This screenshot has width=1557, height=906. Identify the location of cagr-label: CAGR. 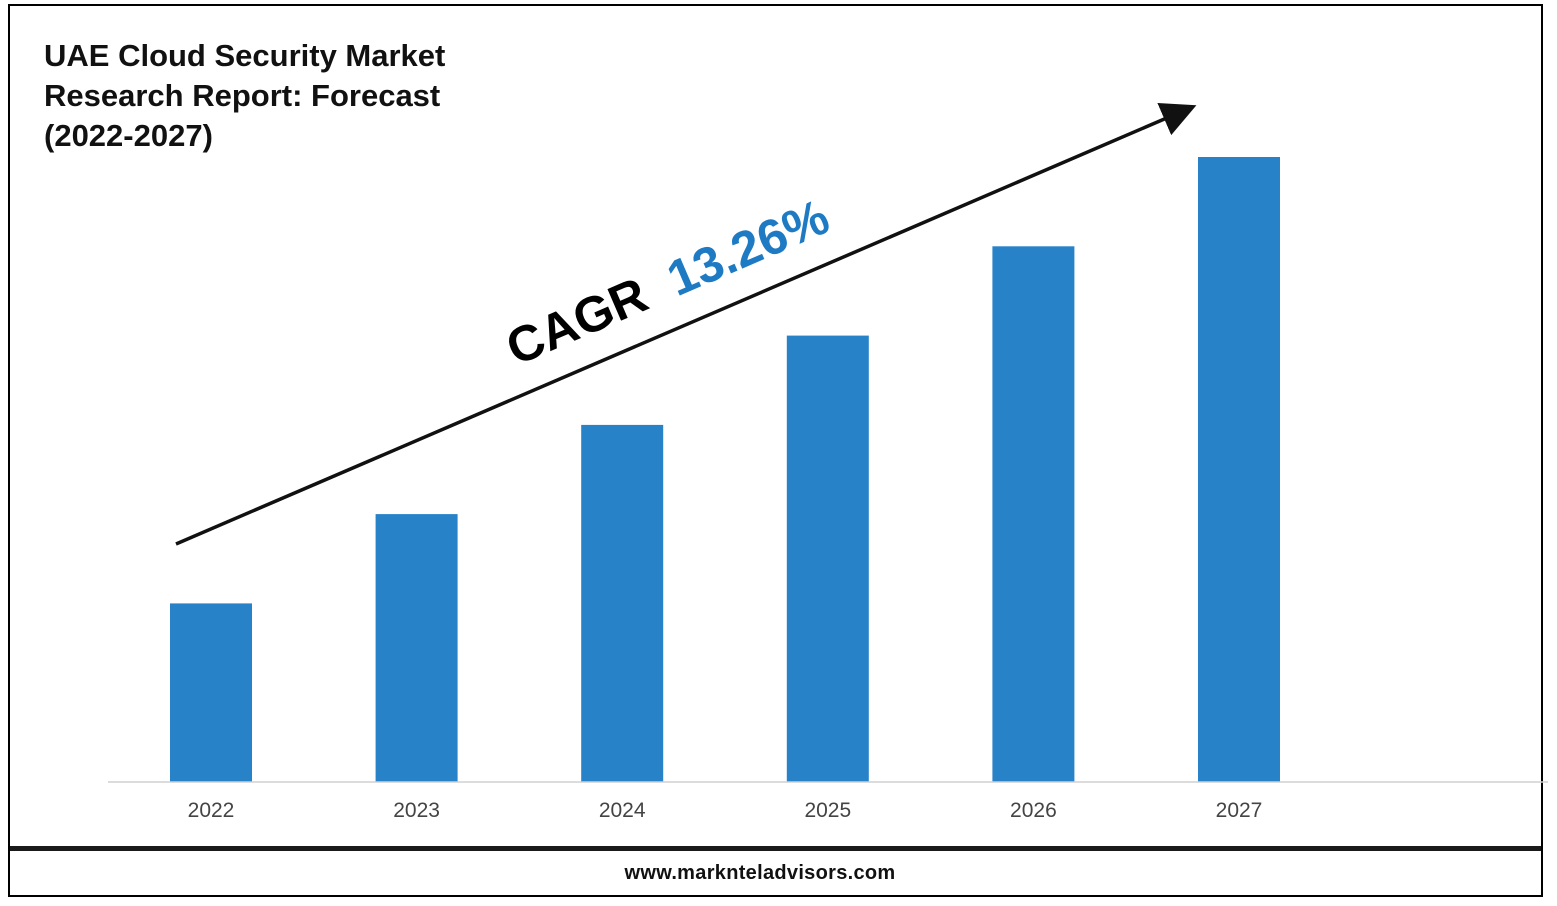
(576, 321).